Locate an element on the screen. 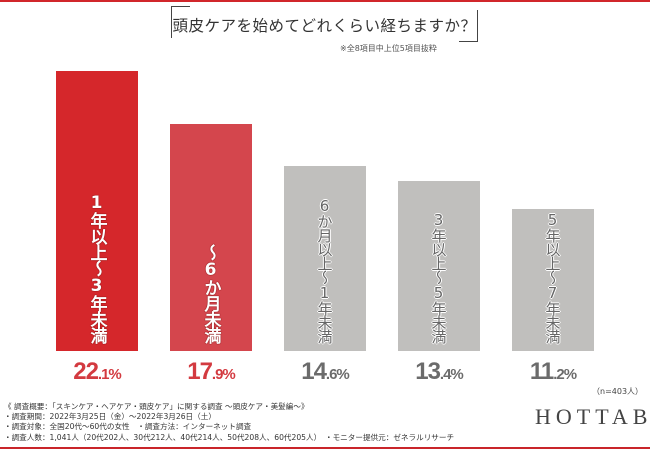 This screenshot has width=650, height=450. bar-3: 6か月以上〜1年未満 is located at coordinates (325, 258).